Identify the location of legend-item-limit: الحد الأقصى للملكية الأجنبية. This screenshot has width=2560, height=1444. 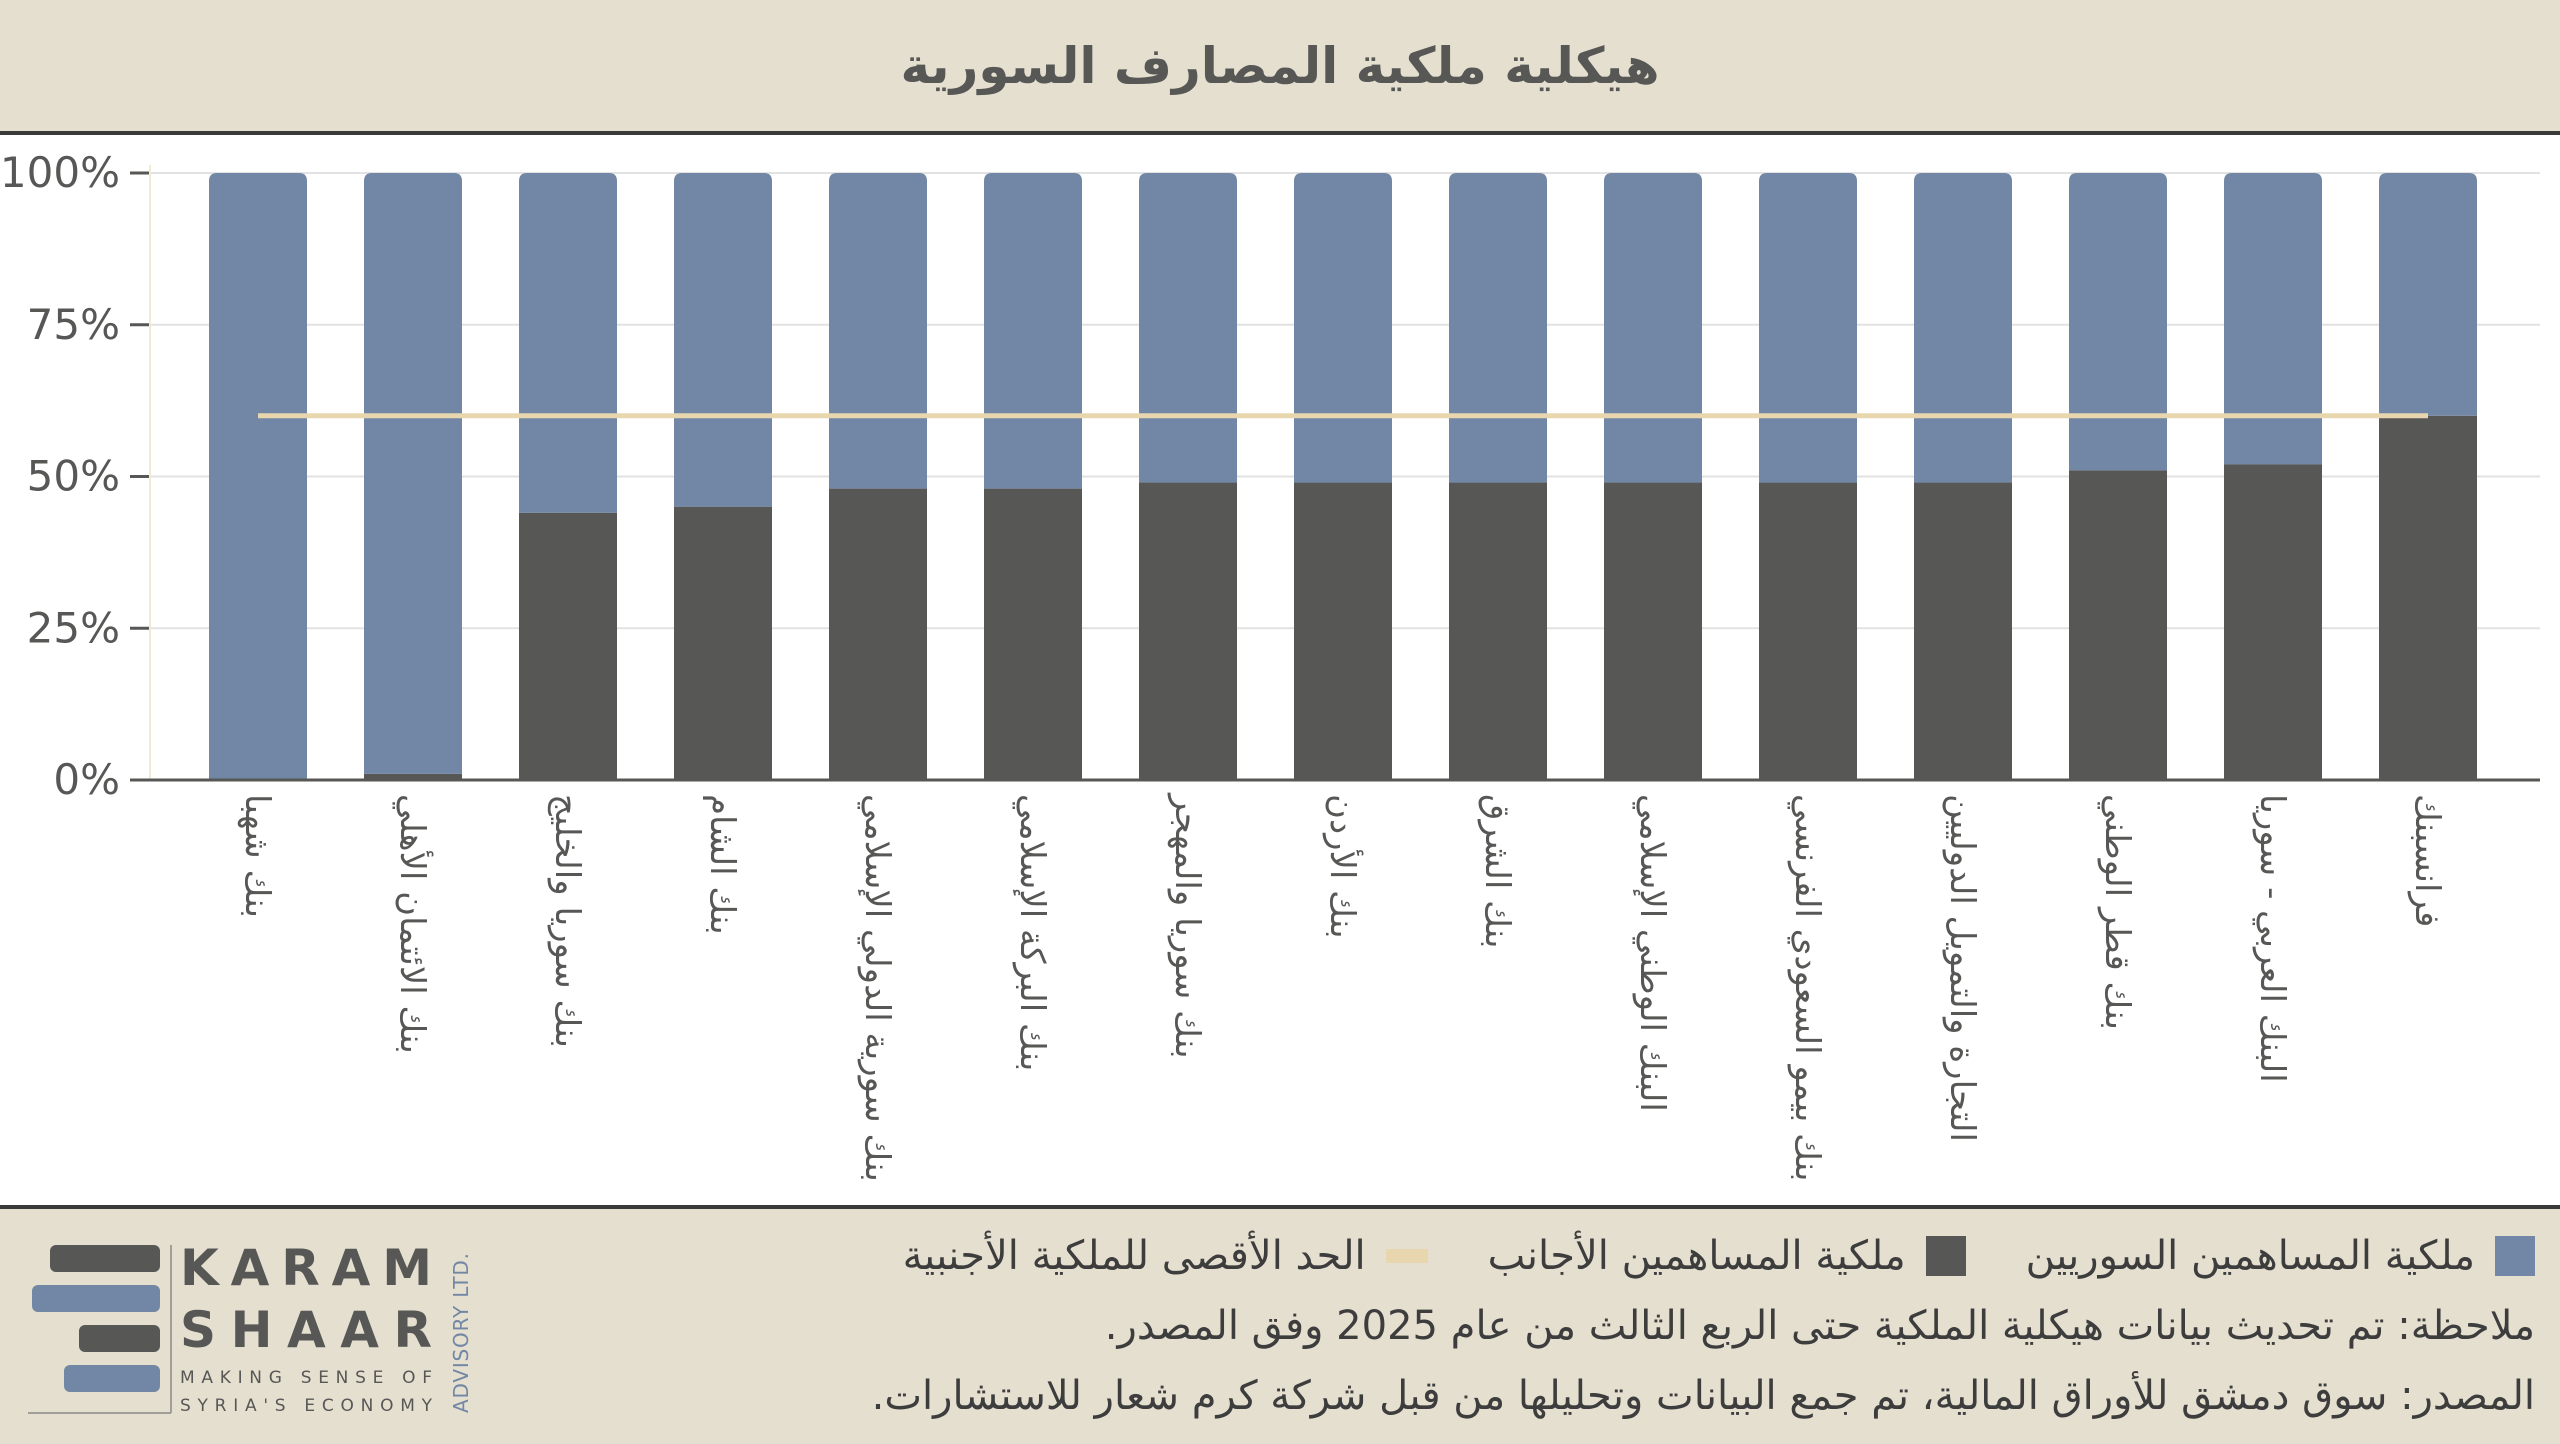
(1165, 1256).